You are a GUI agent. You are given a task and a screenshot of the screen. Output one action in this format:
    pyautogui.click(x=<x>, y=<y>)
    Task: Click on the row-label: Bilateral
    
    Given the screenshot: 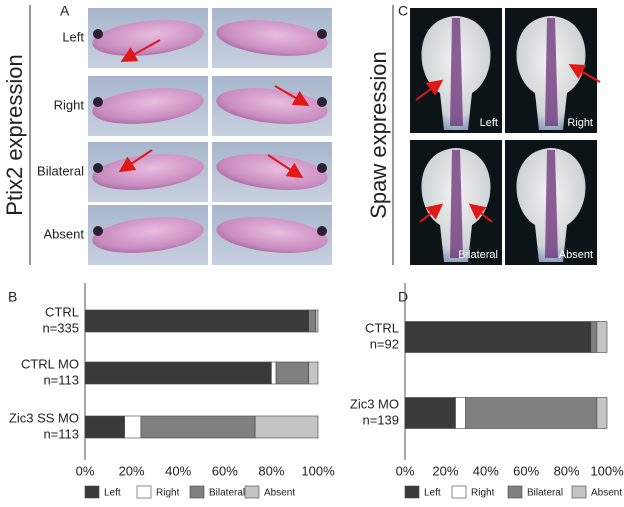 What is the action you would take?
    pyautogui.click(x=60, y=170)
    